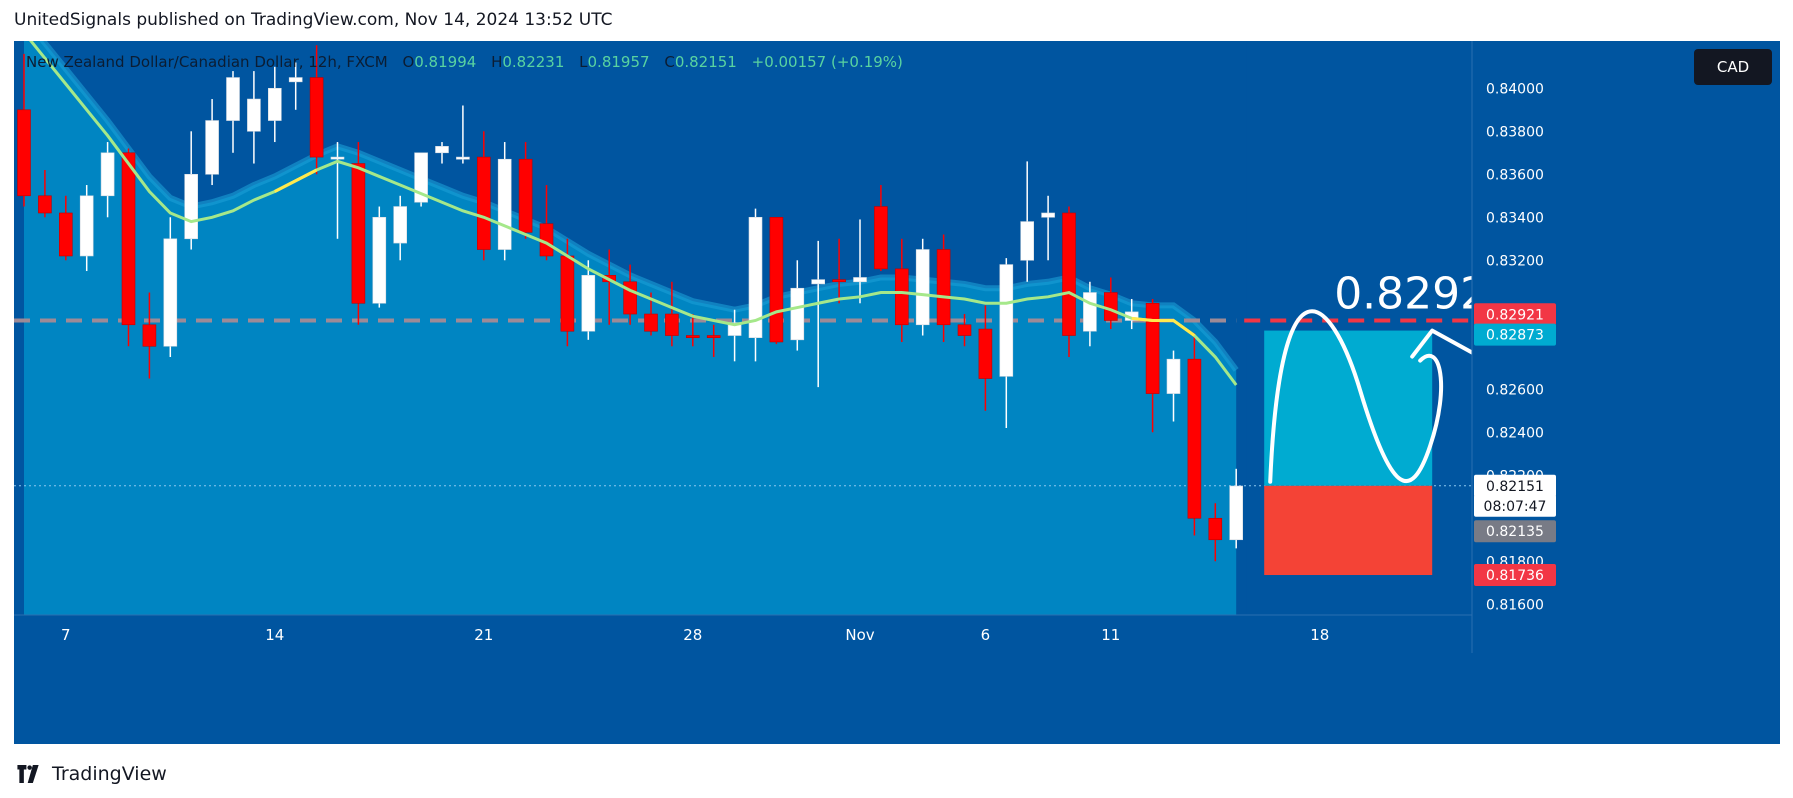 This screenshot has width=1793, height=798. I want to click on price-badge-text: 0.81736, so click(1515, 576).